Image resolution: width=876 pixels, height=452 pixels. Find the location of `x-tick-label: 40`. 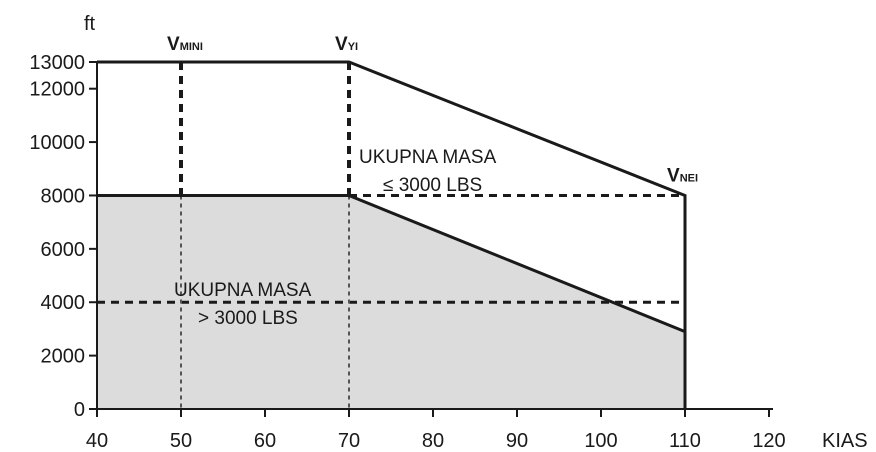

x-tick-label: 40 is located at coordinates (97, 441).